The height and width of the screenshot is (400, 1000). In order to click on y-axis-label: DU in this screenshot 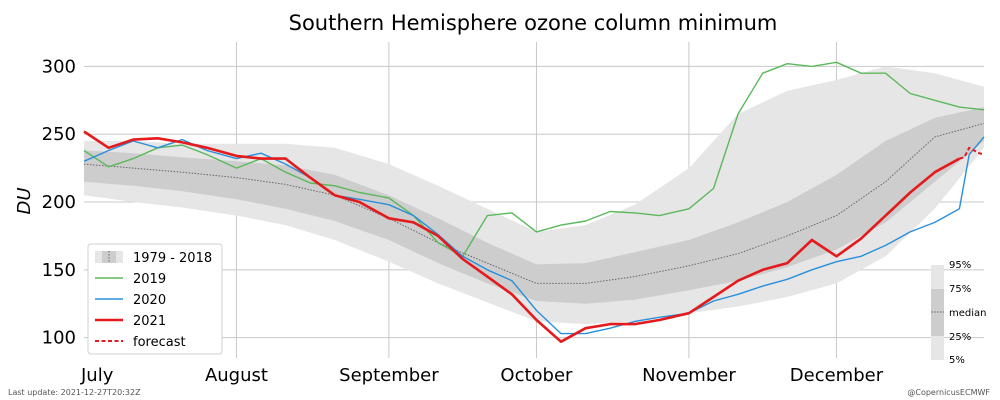, I will do `click(24, 200)`.